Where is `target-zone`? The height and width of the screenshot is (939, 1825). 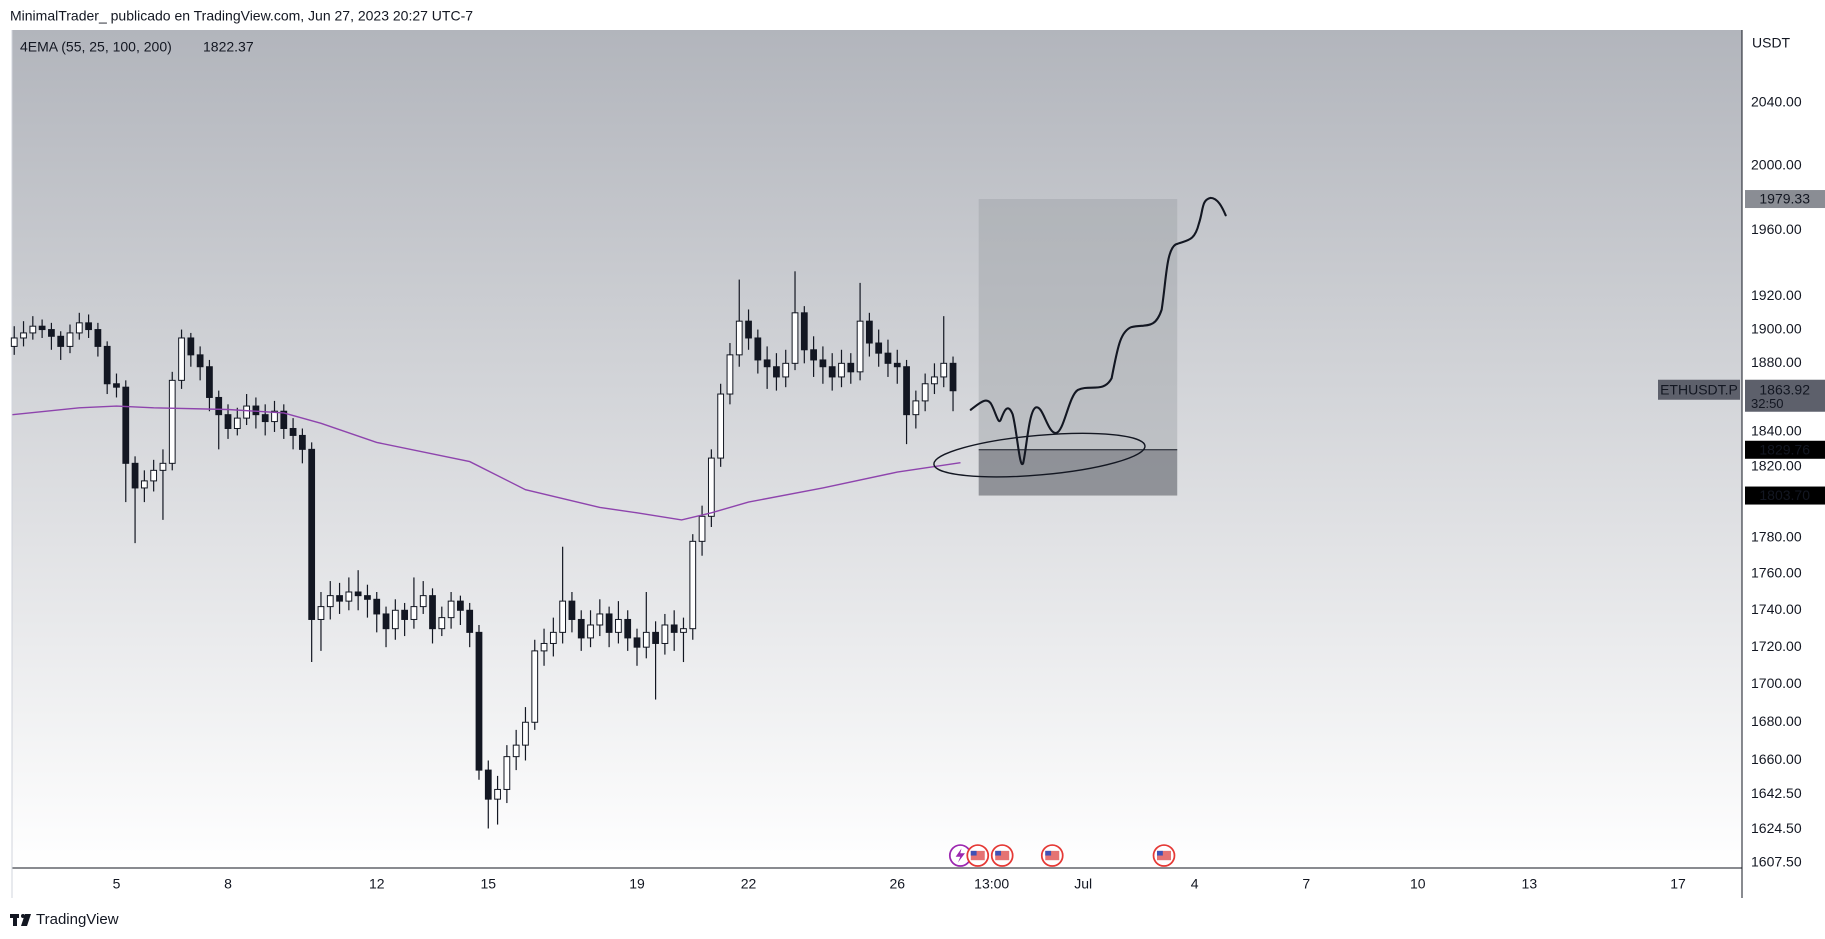
target-zone is located at coordinates (1078, 324).